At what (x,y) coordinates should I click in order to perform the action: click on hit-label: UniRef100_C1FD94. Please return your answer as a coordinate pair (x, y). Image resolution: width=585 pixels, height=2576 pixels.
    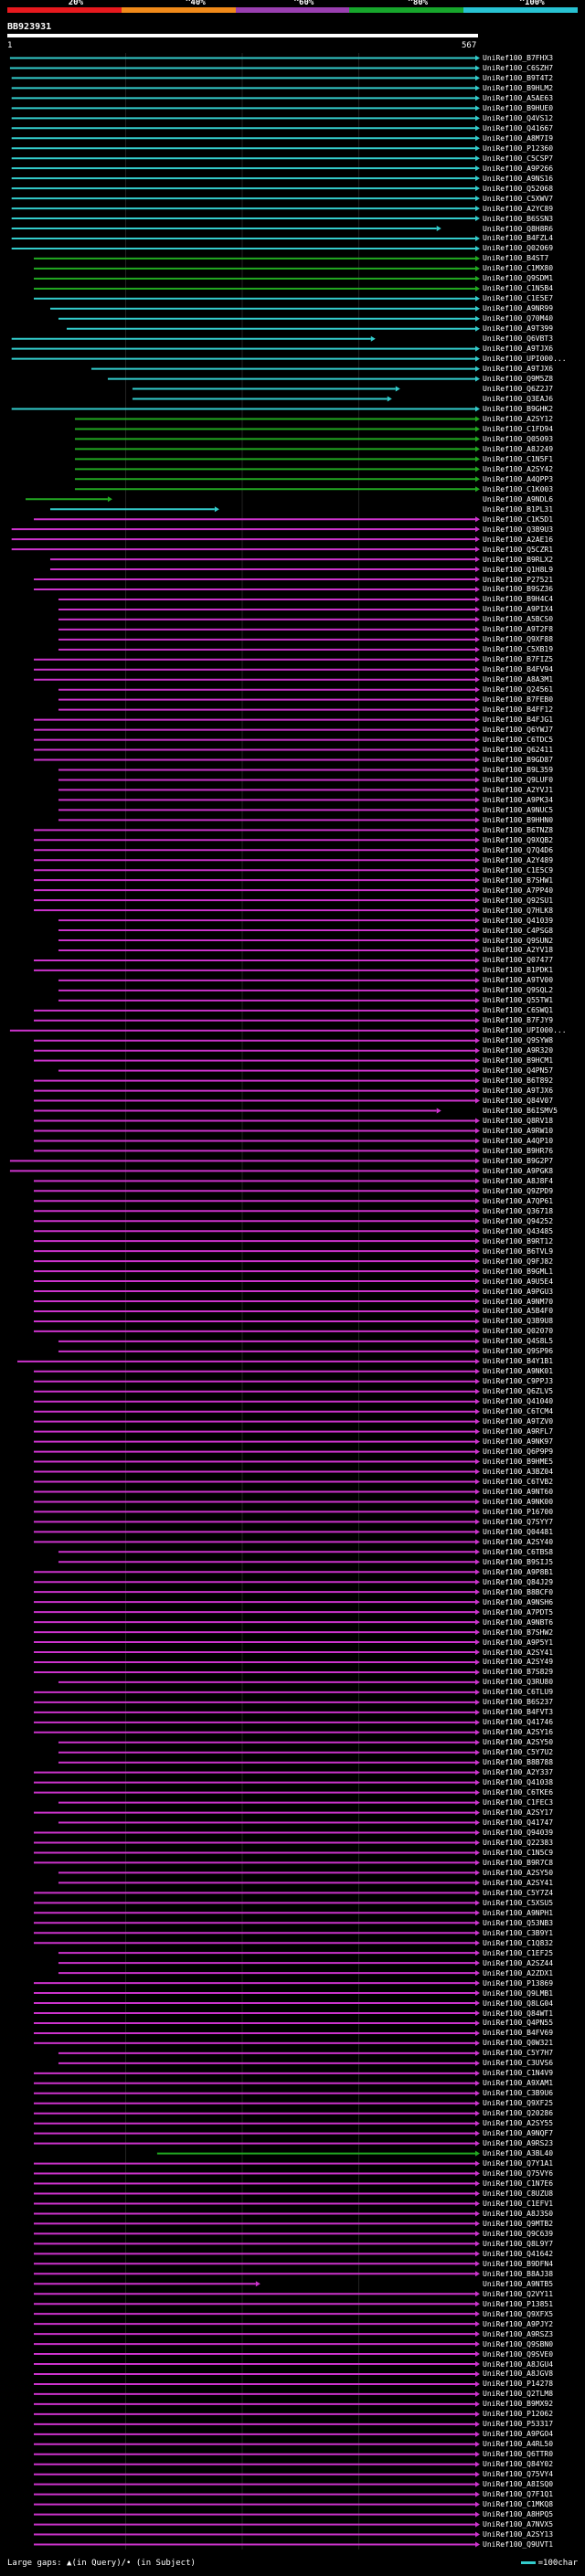
    Looking at the image, I should click on (518, 428).